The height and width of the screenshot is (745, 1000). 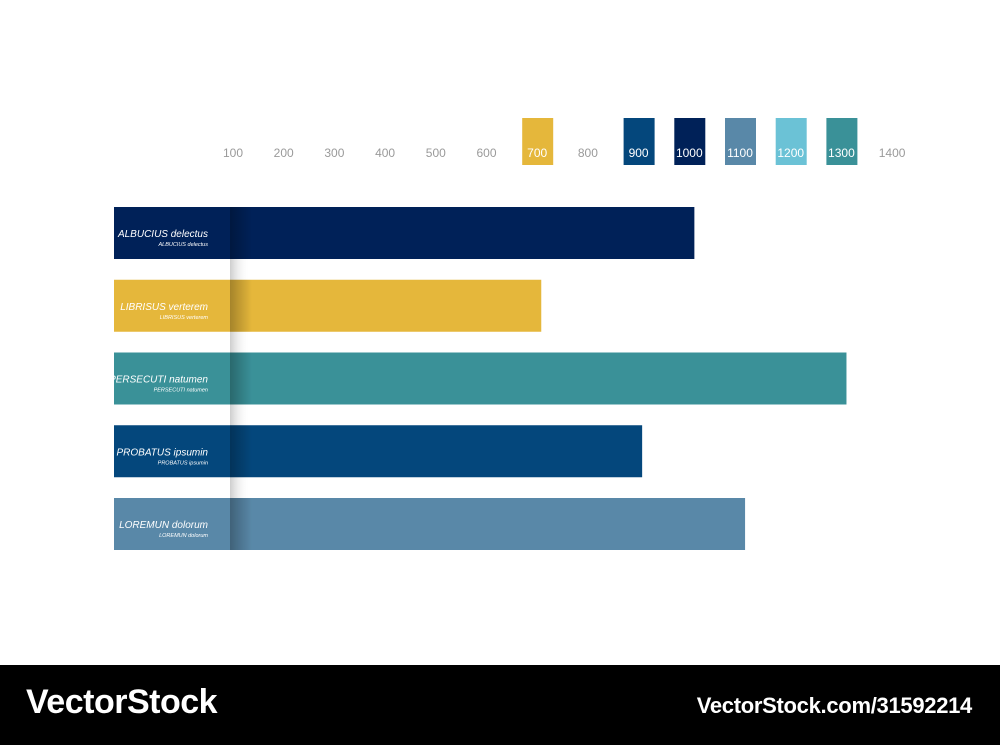 I want to click on footer-banner: VectorStock VectorStock.com/31592214, so click(x=500, y=705).